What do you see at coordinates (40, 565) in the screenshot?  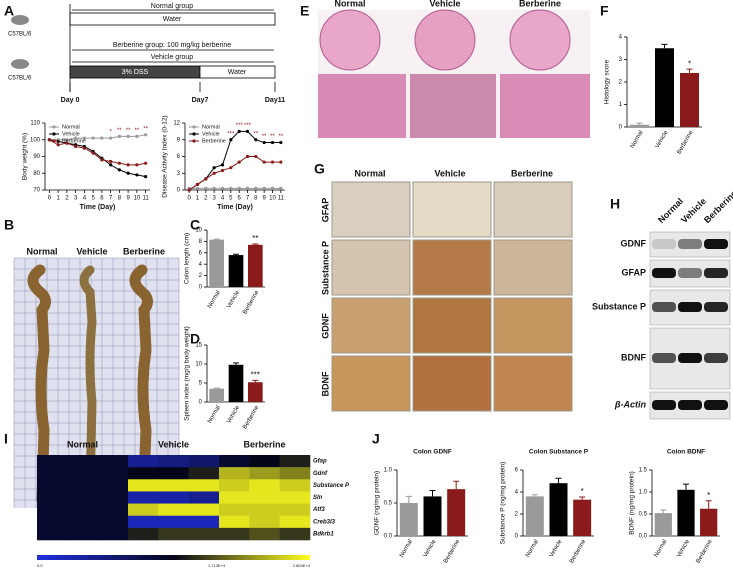 I see `colorbar-label: 0.0` at bounding box center [40, 565].